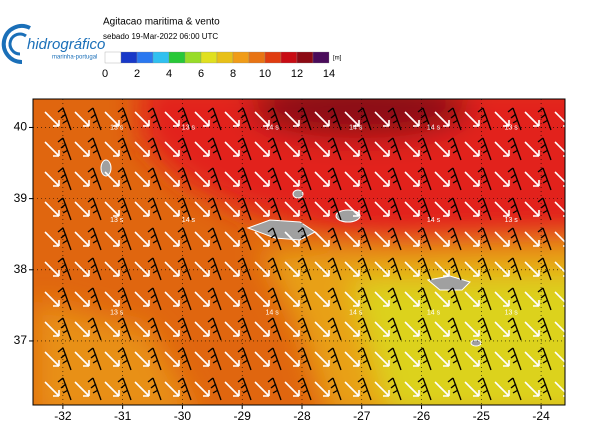 This screenshot has height=422, width=600. I want to click on lon-tick-label: -26, so click(422, 415).